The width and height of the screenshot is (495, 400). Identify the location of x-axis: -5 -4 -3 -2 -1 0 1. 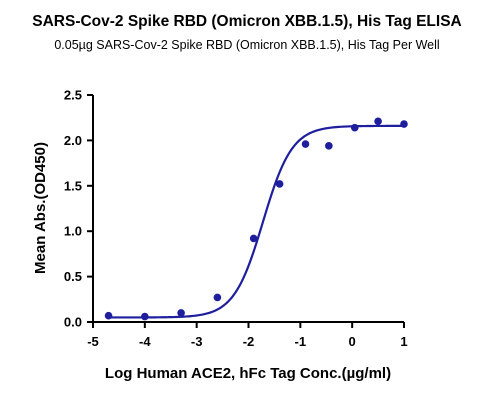
(247, 335).